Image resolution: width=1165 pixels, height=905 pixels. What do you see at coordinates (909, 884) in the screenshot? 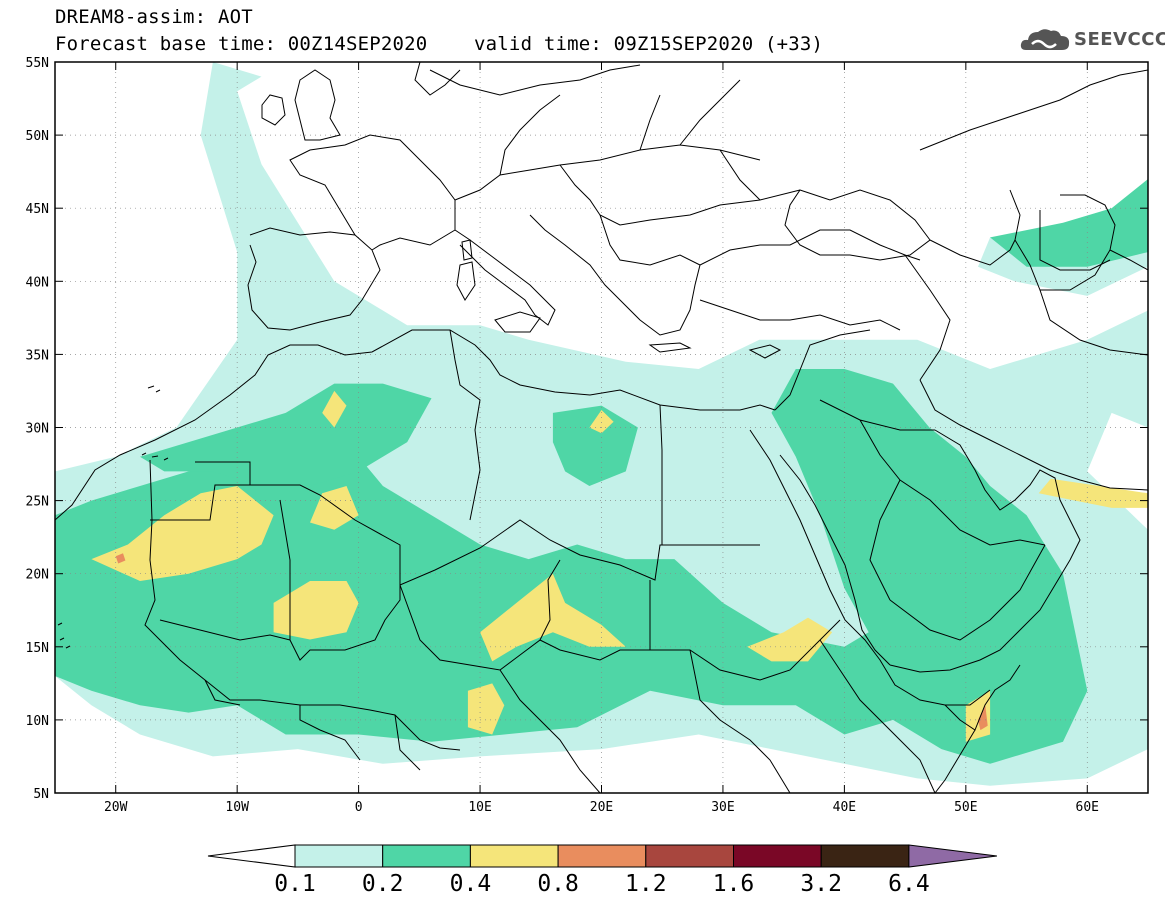
I see `colorbar-level-label: 6.4` at bounding box center [909, 884].